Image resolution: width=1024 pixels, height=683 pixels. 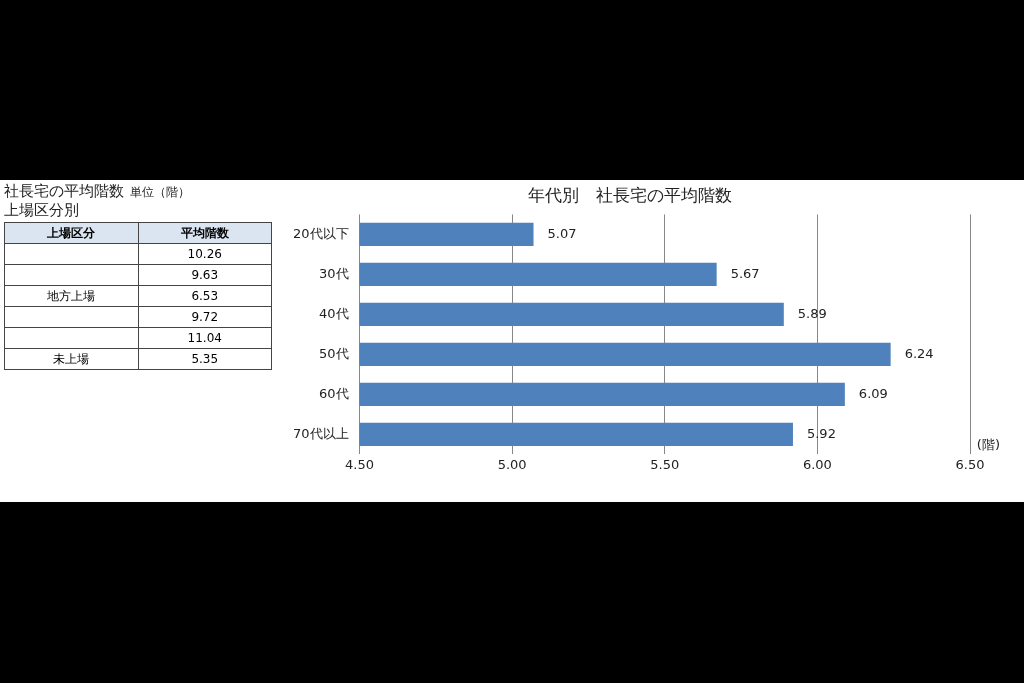 I want to click on data-label: 9.72, so click(x=205, y=317).